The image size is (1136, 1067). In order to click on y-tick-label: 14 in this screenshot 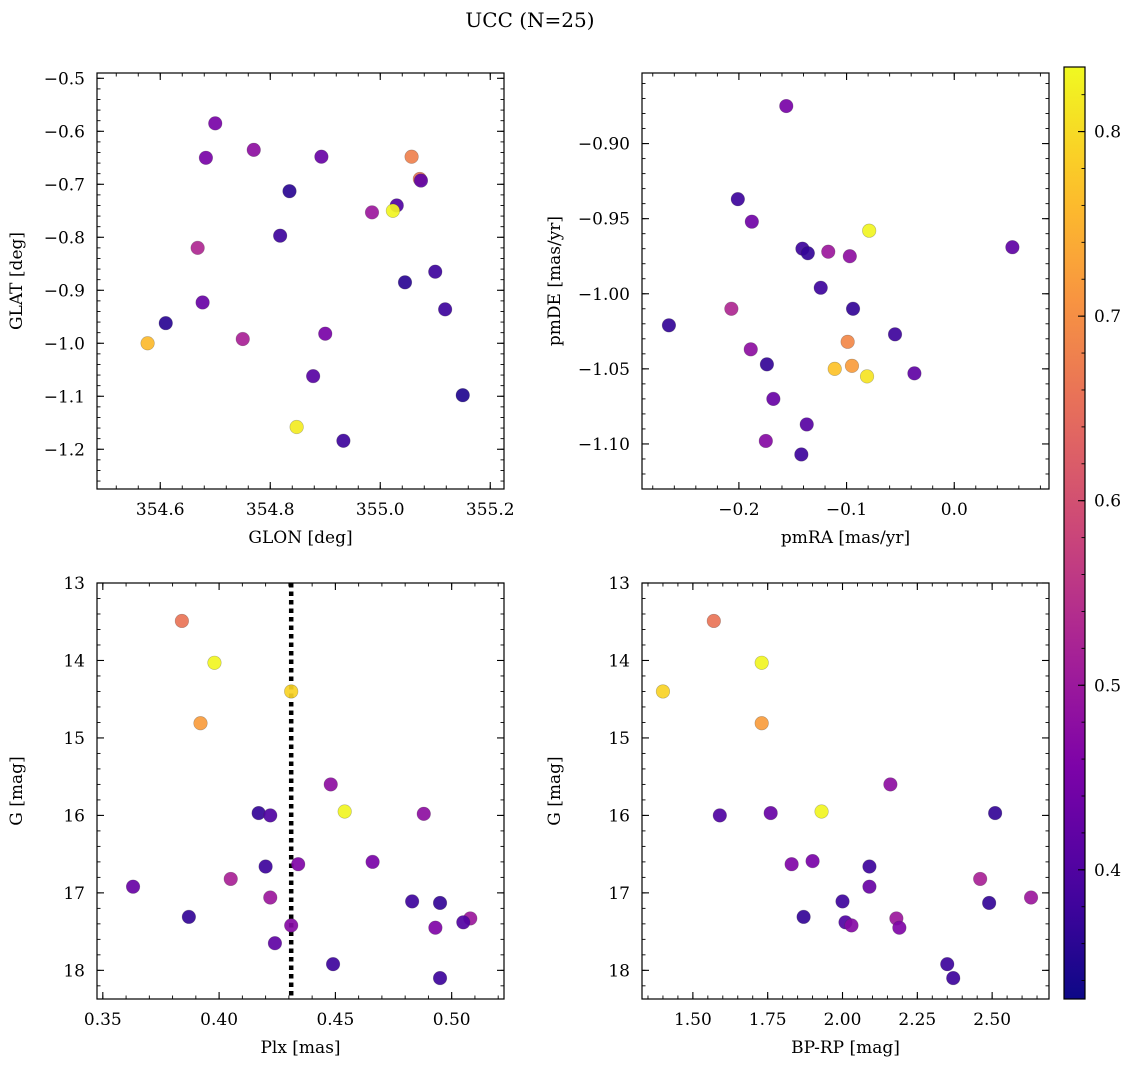, I will do `click(619, 661)`.